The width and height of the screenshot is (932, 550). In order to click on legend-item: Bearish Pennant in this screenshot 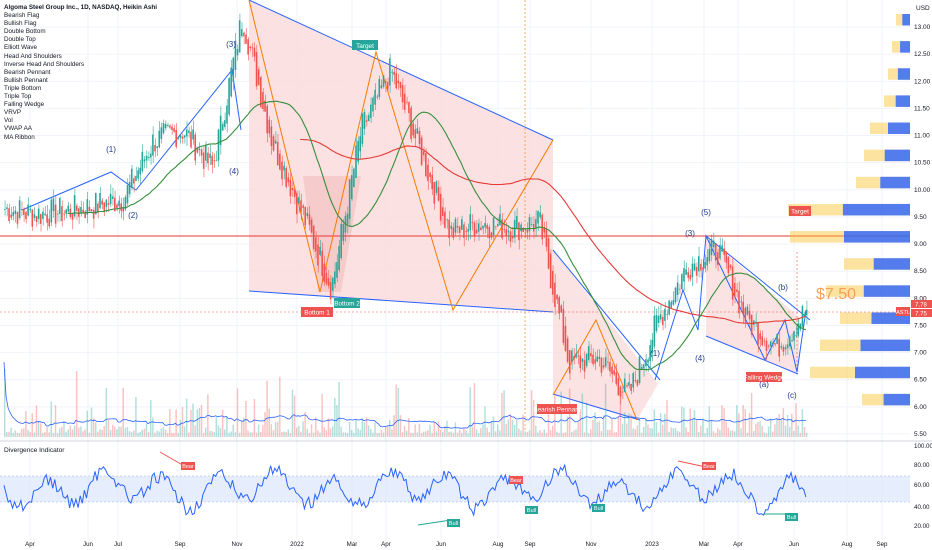, I will do `click(27, 72)`.